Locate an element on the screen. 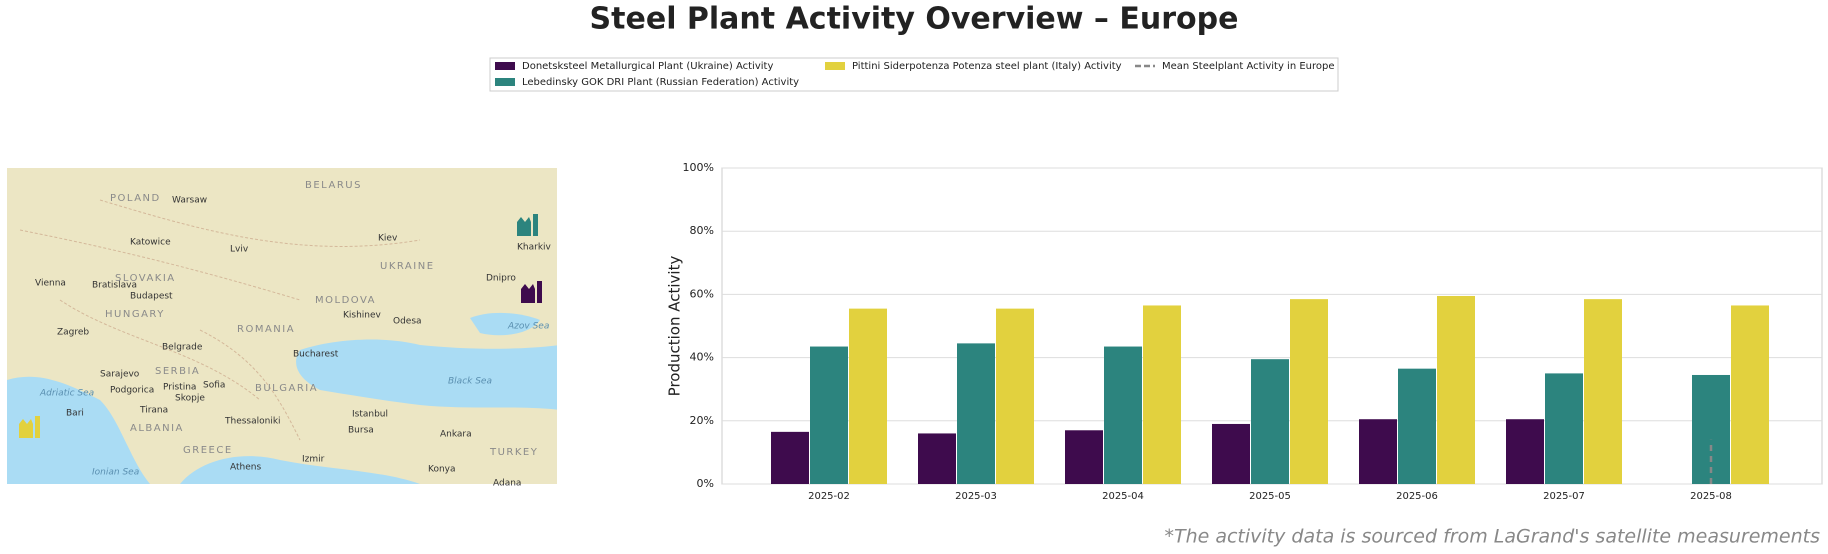  map-label: ALBANIA is located at coordinates (157, 428).